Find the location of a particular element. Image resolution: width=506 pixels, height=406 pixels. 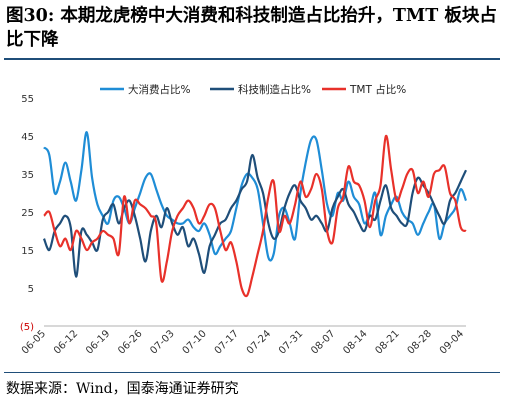

x-tick-label: 08-14 is located at coordinates (355, 342).